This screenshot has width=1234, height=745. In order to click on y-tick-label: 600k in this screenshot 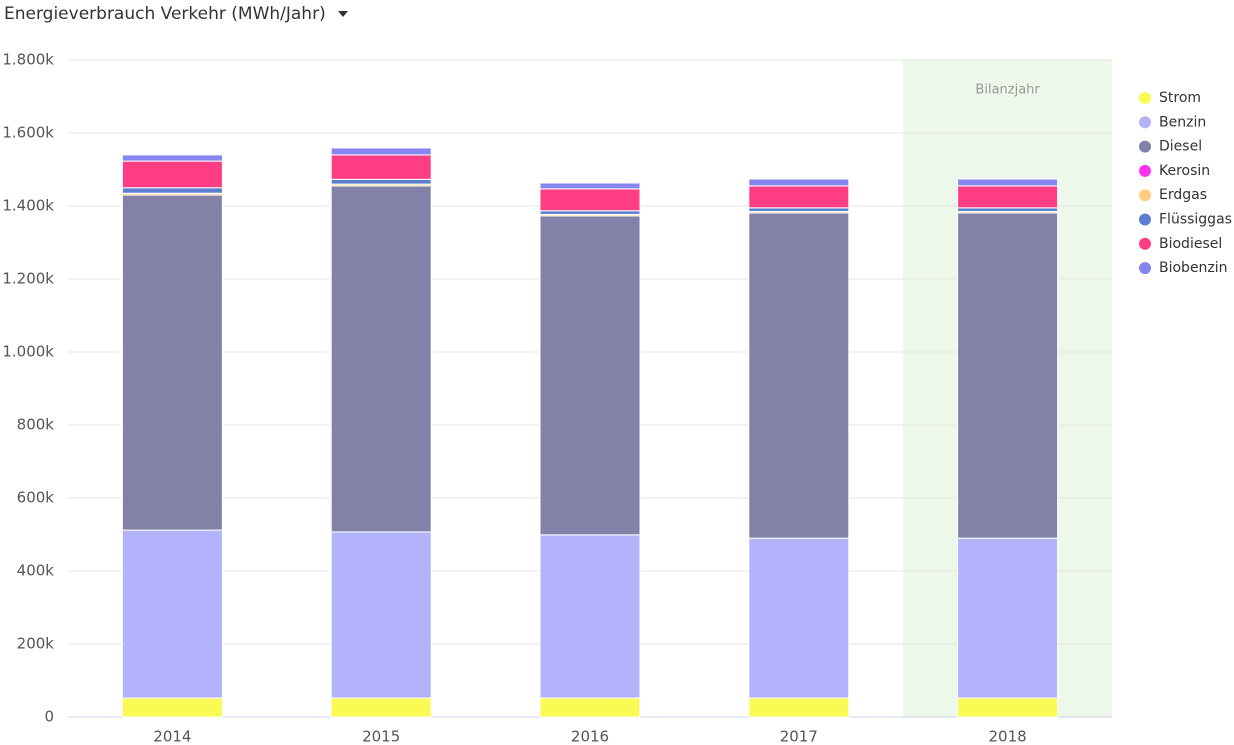, I will do `click(36, 498)`.